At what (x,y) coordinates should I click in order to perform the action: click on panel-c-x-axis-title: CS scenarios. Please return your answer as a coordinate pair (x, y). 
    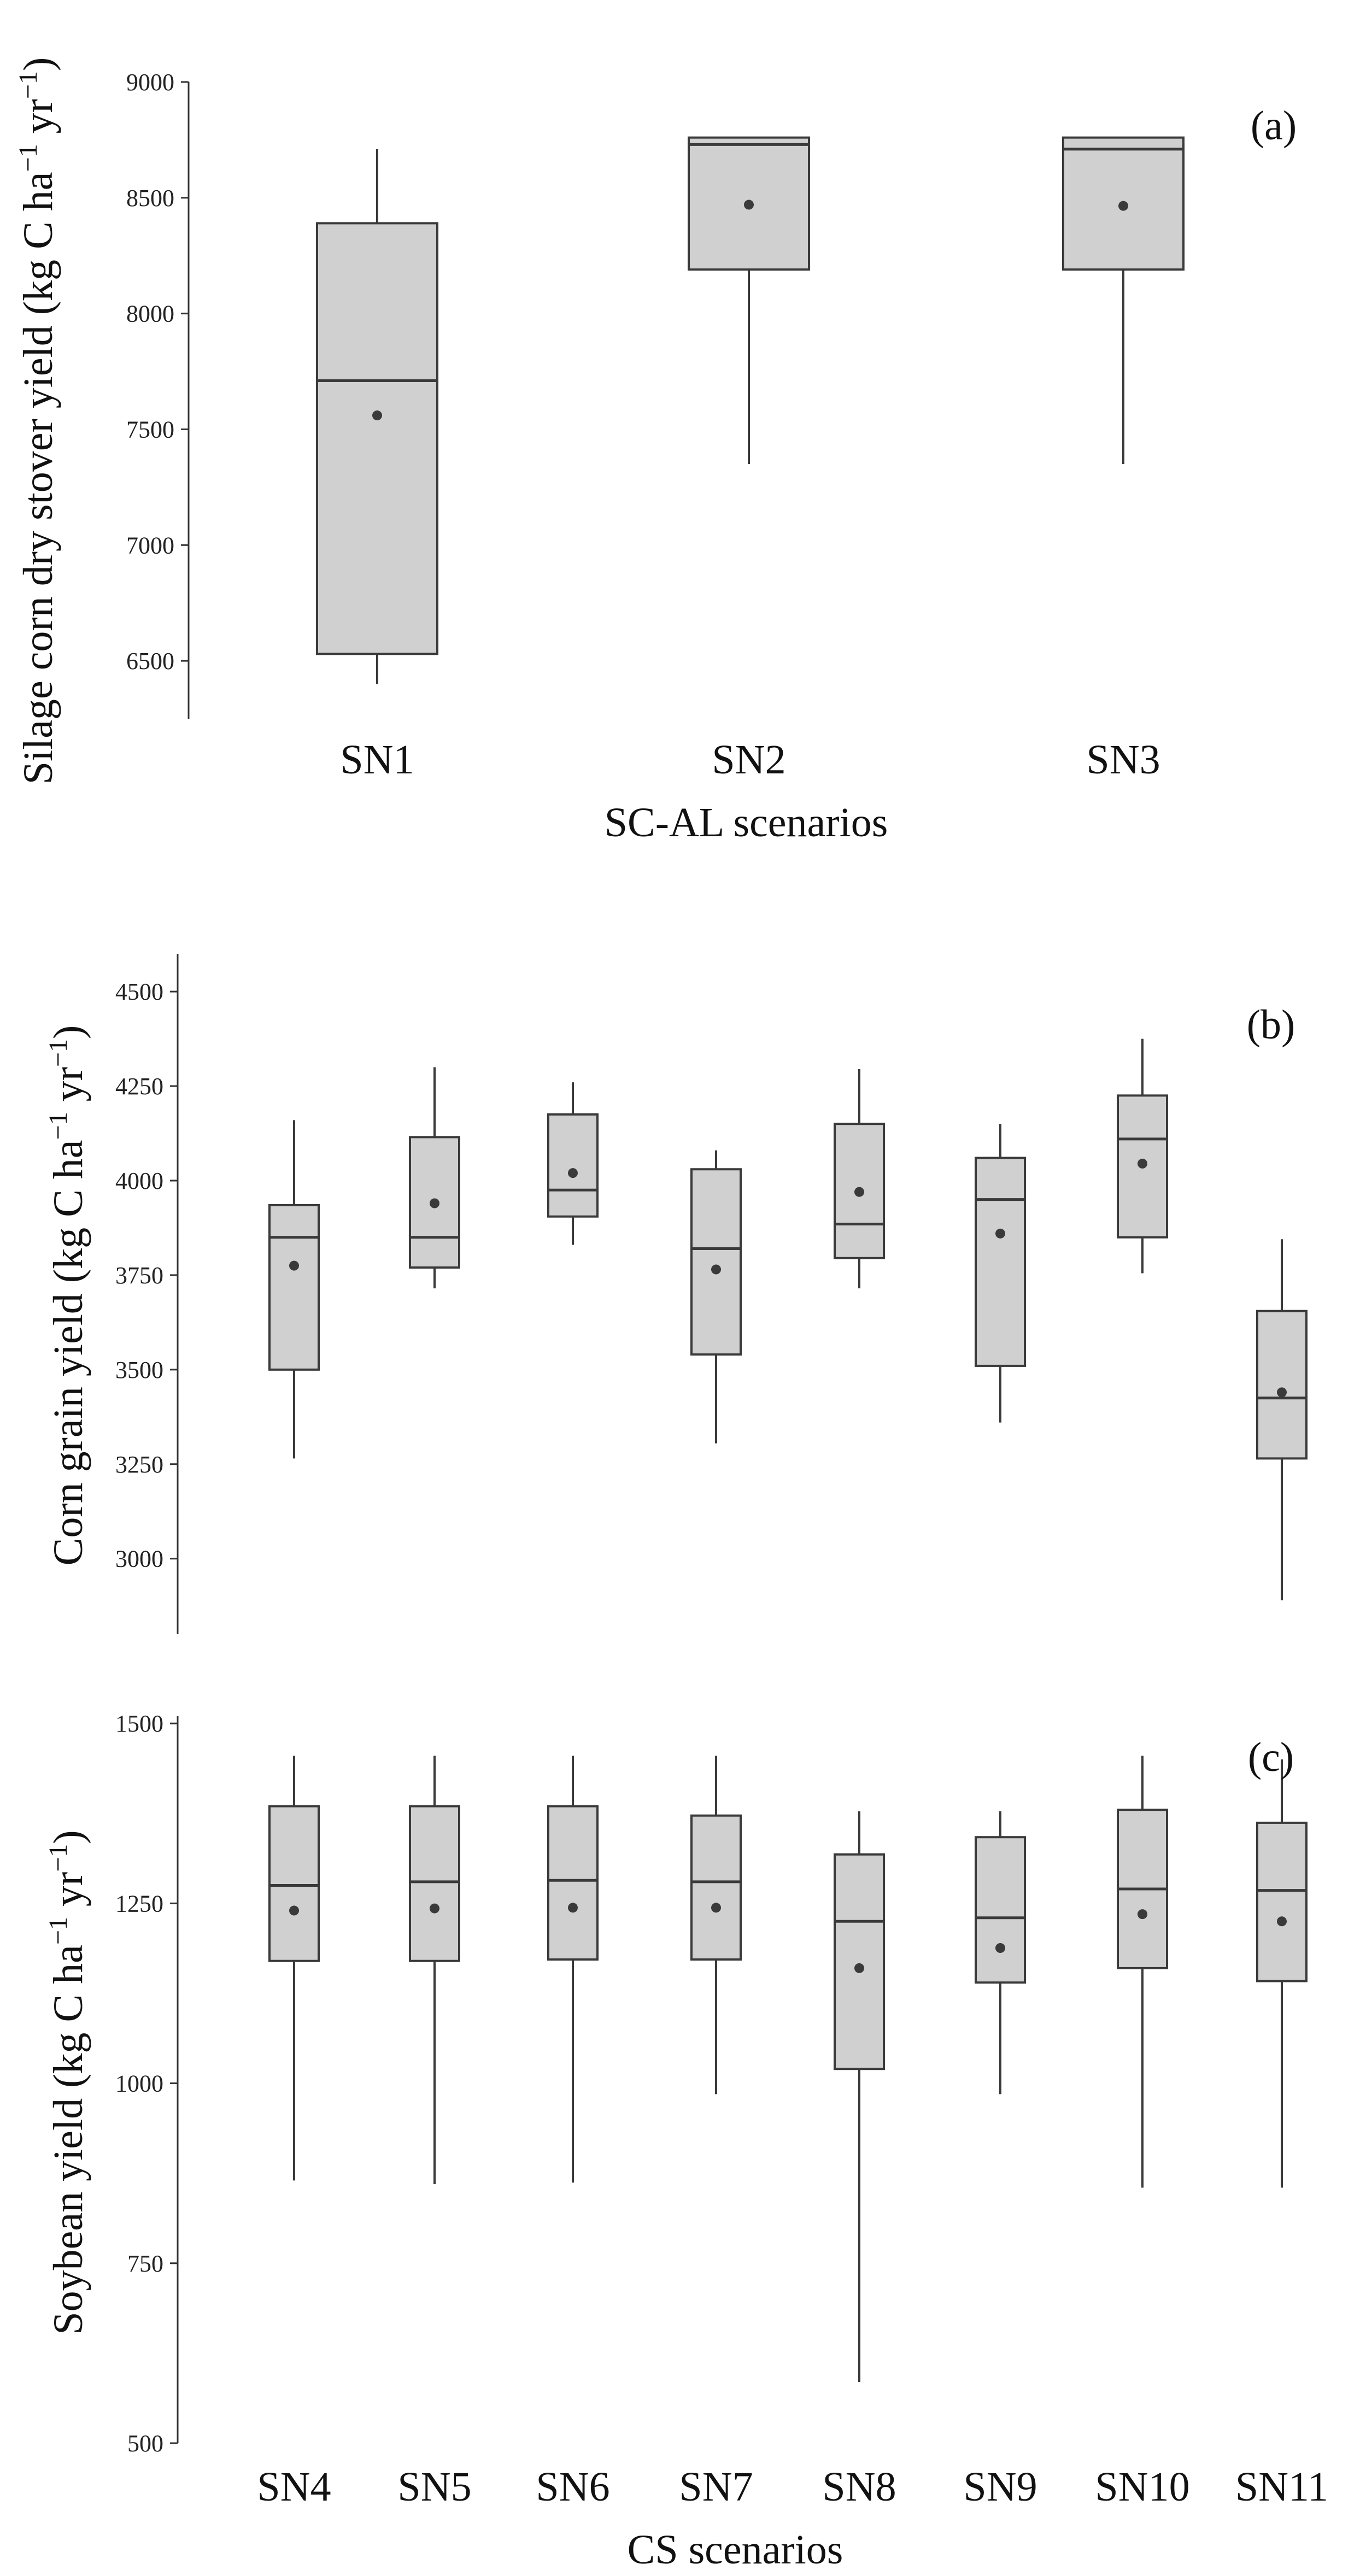
    Looking at the image, I should click on (735, 2550).